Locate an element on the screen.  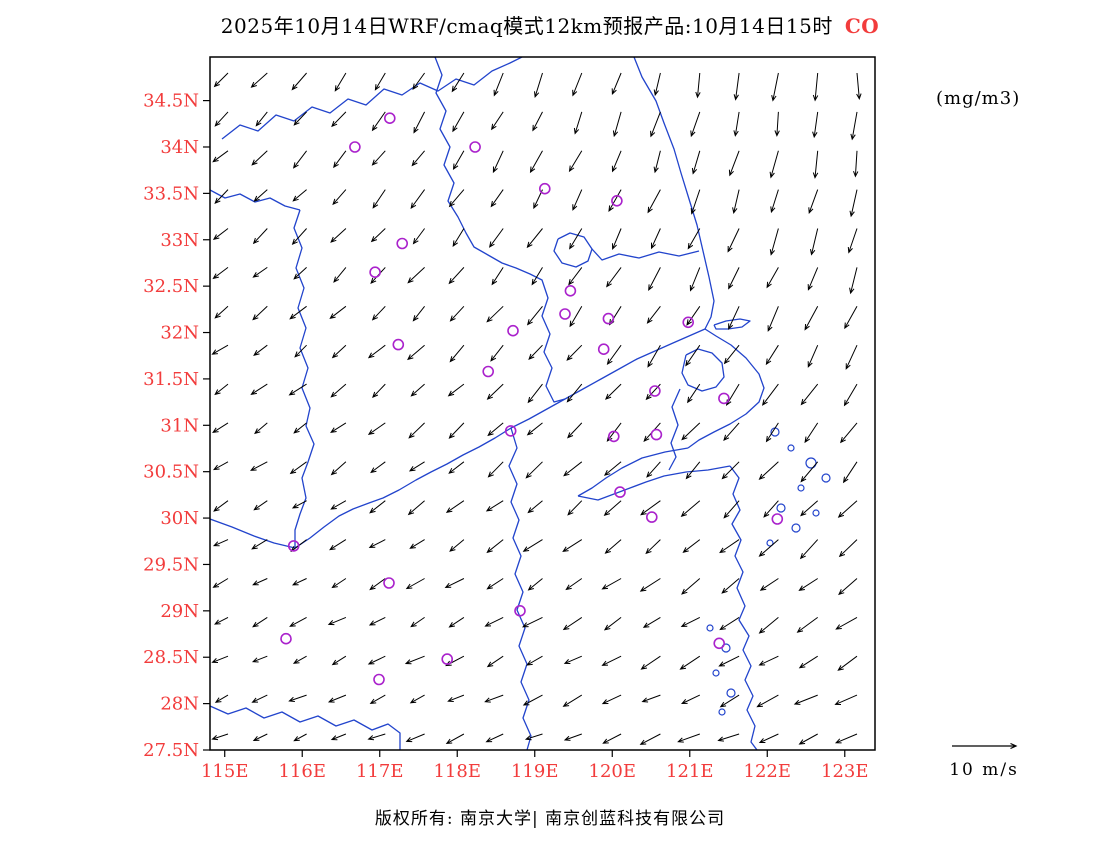
wind-scale-arrow-icon is located at coordinates (985, 746).